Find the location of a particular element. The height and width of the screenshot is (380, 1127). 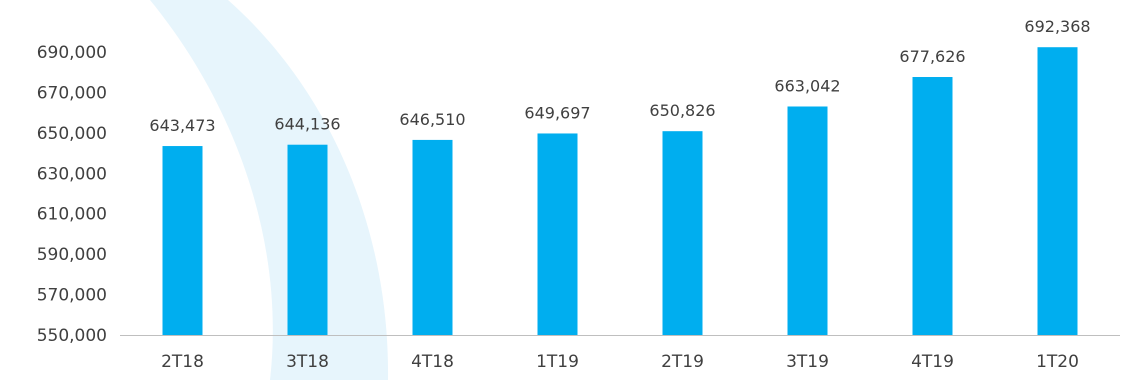

bar-1t20 is located at coordinates (1057, 191).